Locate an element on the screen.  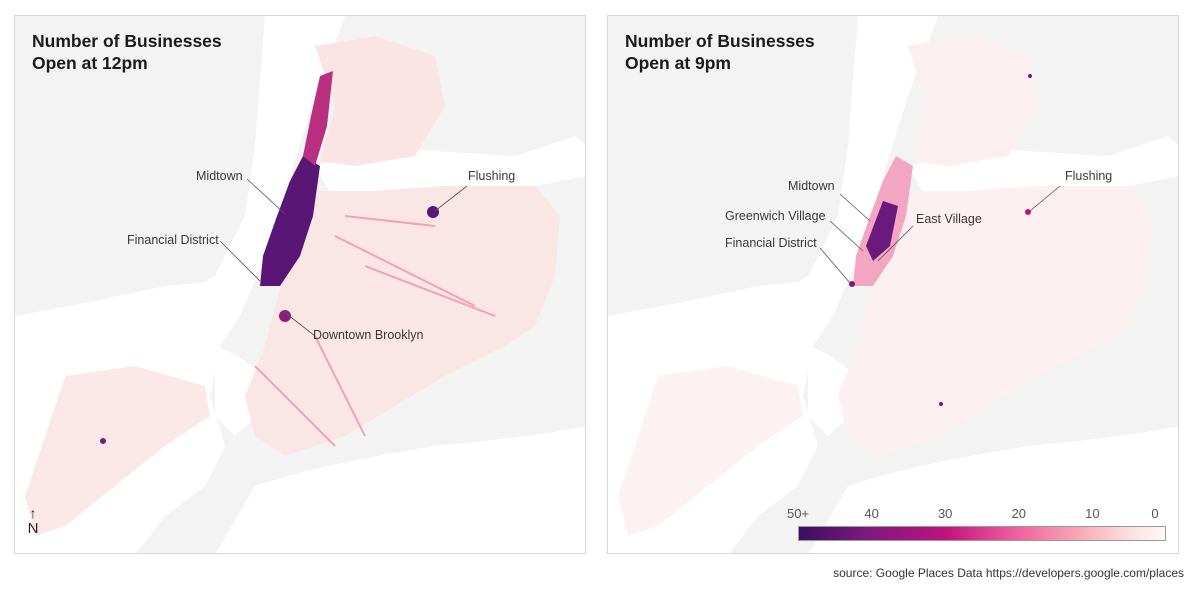
north-arrow-icon: ↑ is located at coordinates (33, 513).